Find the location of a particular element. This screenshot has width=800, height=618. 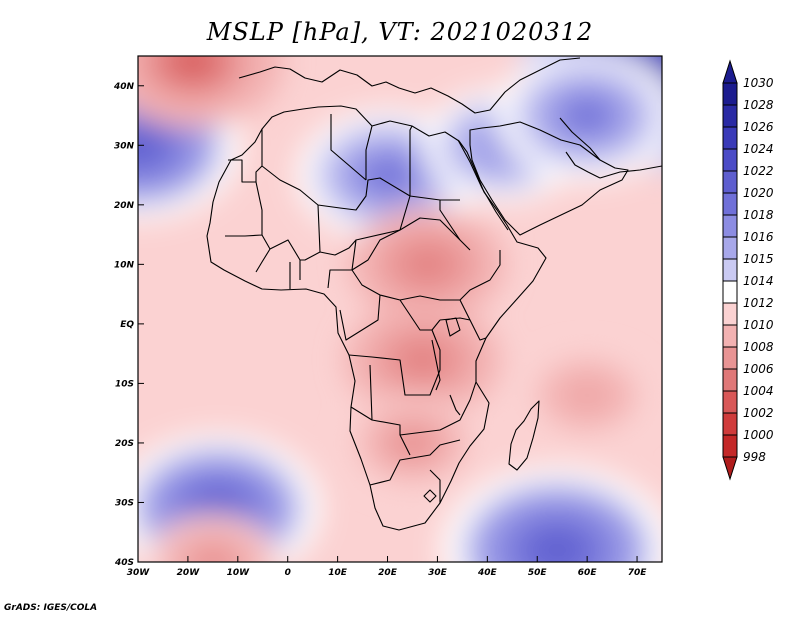

arabia-coastline is located at coordinates (549, 178).